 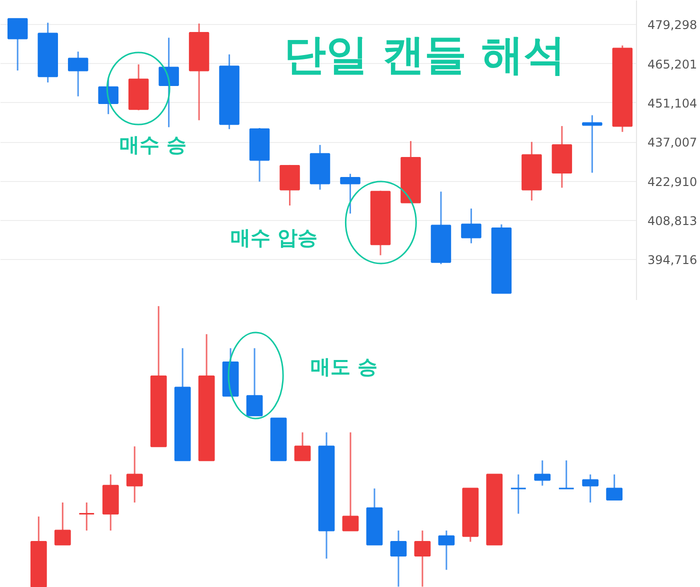 I want to click on annotation: 매수 승, so click(x=153, y=144).